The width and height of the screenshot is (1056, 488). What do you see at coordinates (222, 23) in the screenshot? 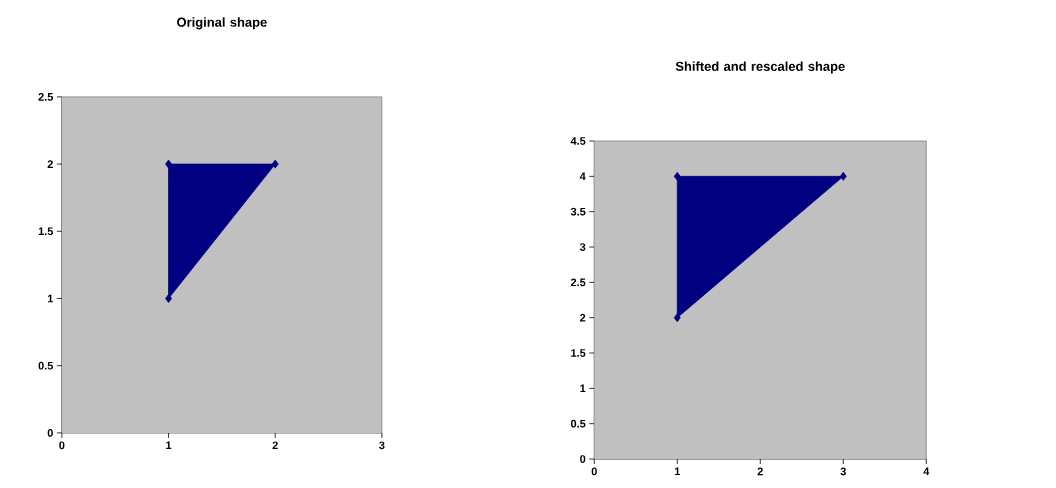
I see `chart-title: Original shape` at bounding box center [222, 23].